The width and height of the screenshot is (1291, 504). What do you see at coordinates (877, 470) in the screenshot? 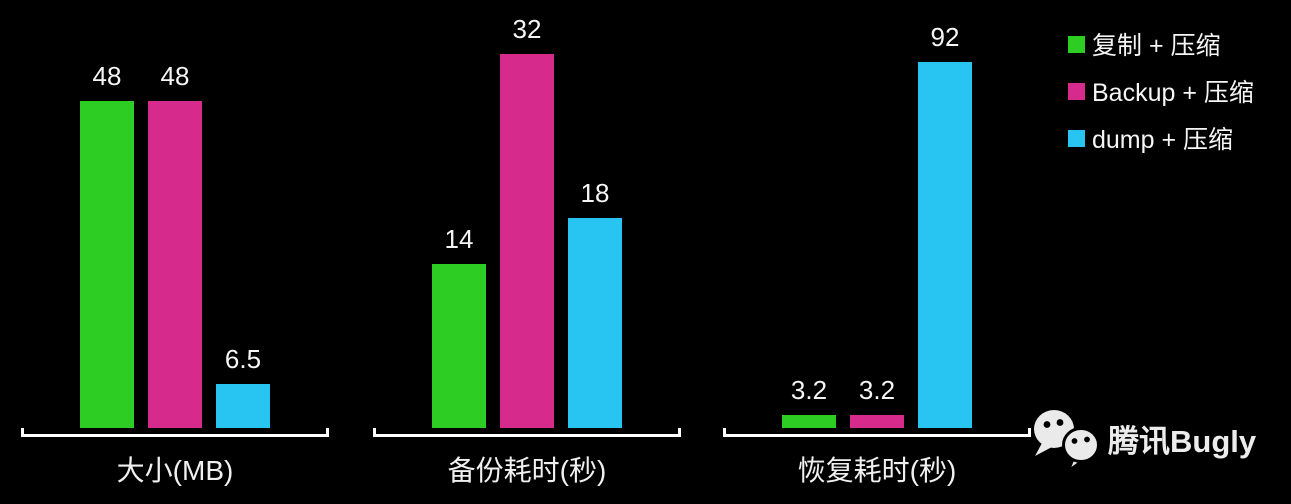
I see `category-label: 恢复耗时(秒)` at bounding box center [877, 470].